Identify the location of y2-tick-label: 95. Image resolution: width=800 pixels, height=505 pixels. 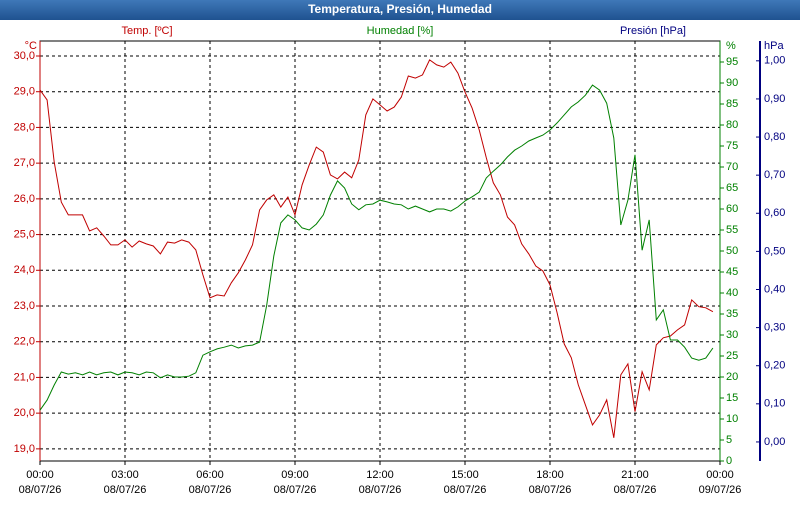
(732, 62).